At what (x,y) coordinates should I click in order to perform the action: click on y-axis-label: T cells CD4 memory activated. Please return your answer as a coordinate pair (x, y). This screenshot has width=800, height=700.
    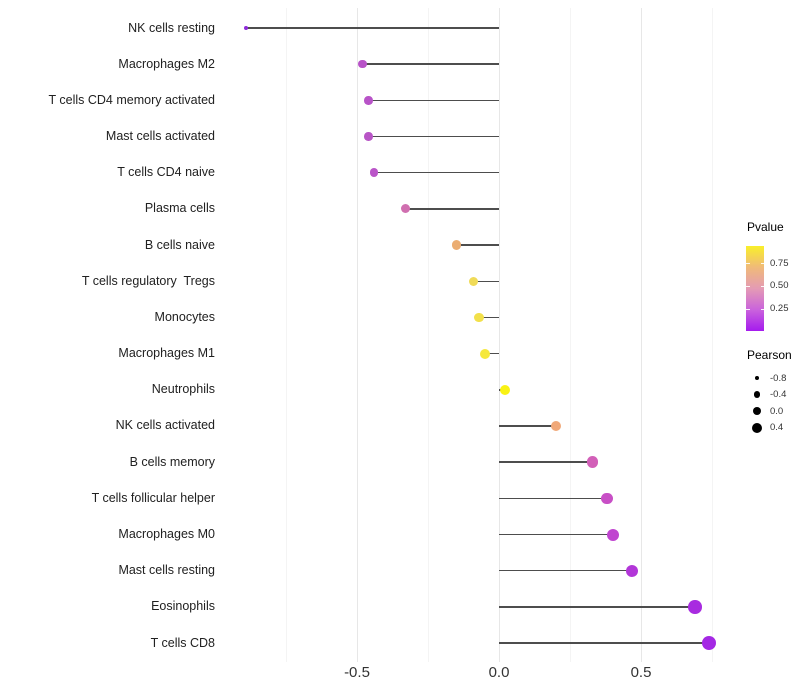
    Looking at the image, I should click on (132, 99).